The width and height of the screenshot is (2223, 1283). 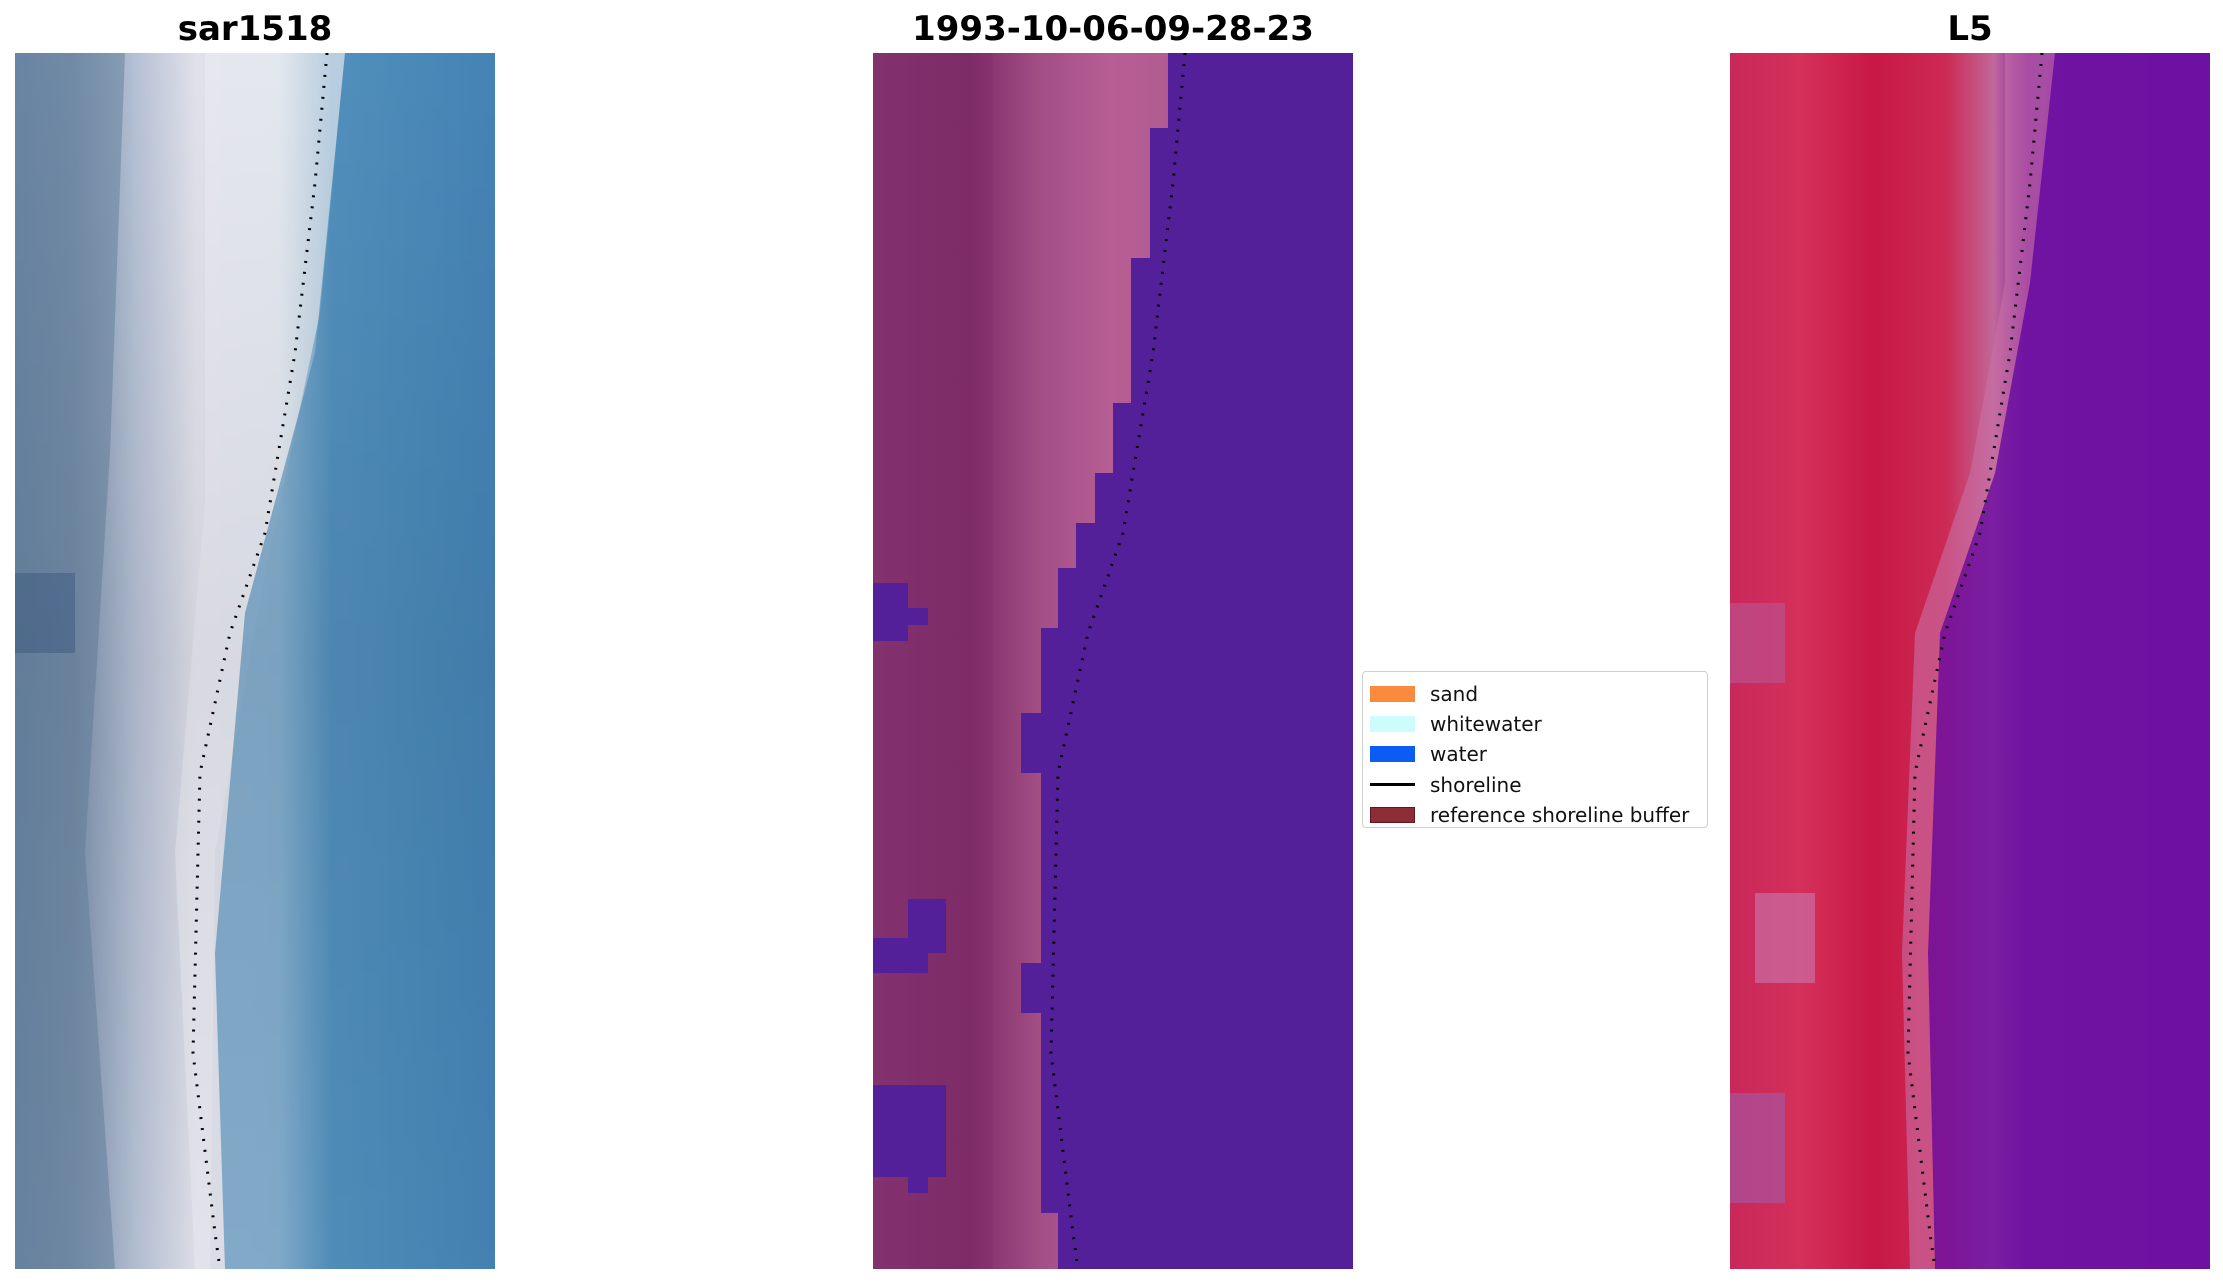 What do you see at coordinates (1970, 29) in the screenshot?
I see `panel-title-mndwi: L5` at bounding box center [1970, 29].